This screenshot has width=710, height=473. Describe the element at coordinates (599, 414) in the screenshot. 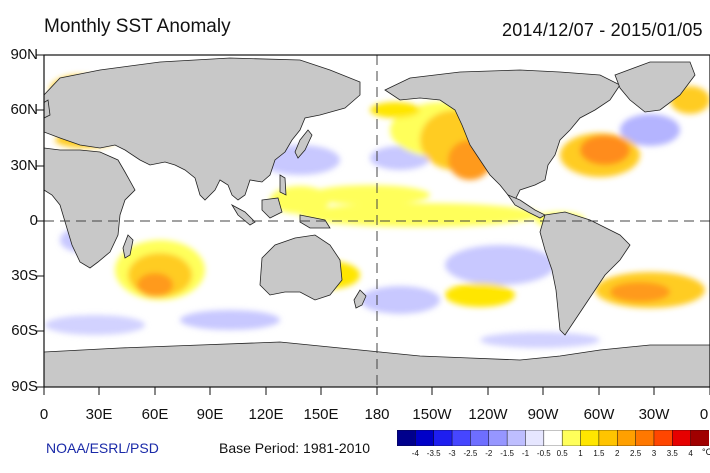

I see `lon-label: 60W` at that location.